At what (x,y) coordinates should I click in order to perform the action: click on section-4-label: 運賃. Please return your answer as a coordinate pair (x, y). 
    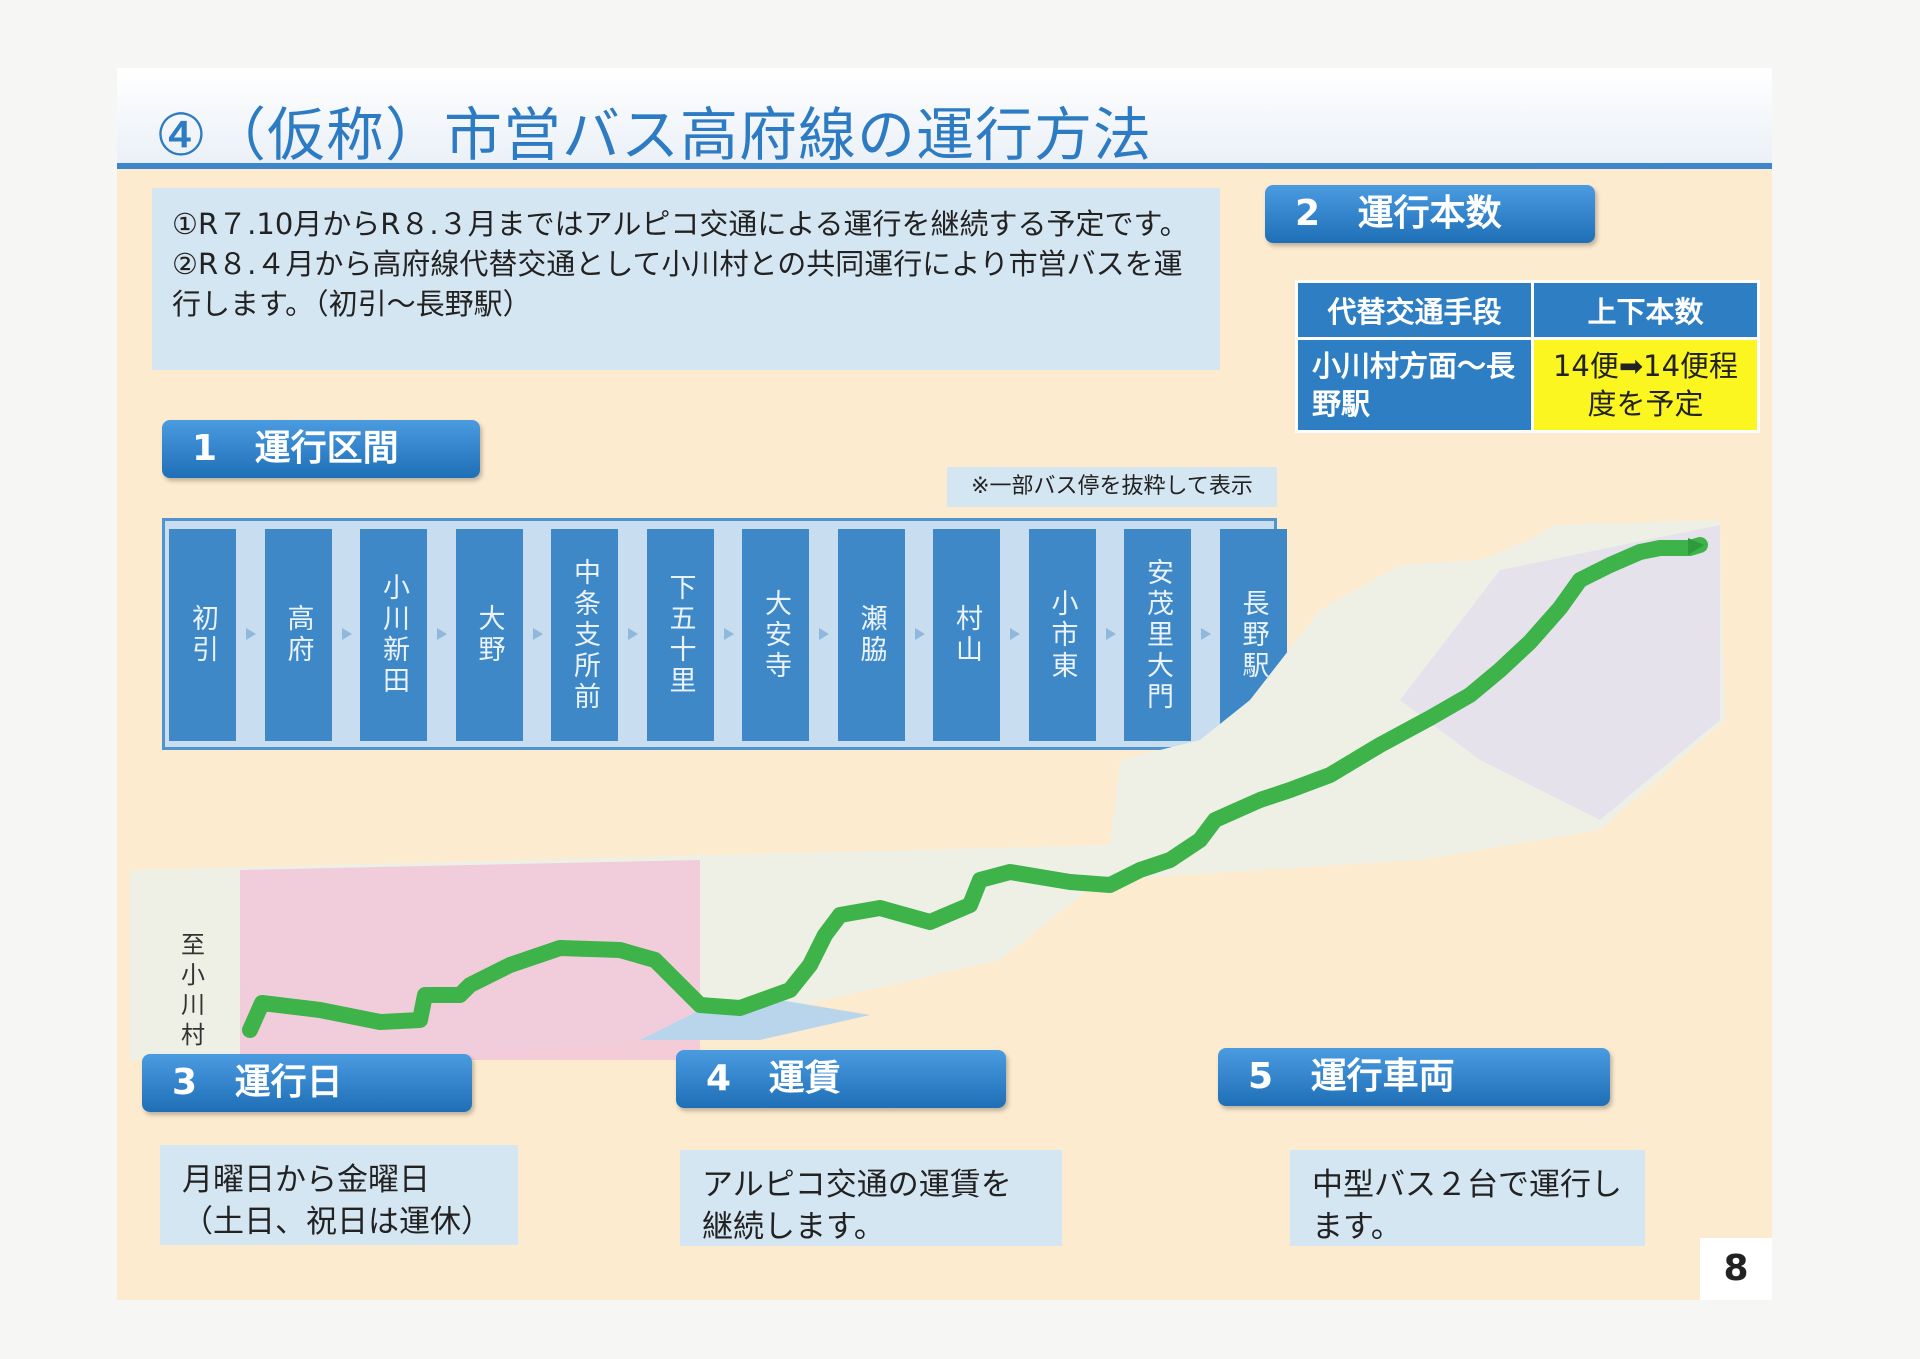
    Looking at the image, I should click on (804, 1078).